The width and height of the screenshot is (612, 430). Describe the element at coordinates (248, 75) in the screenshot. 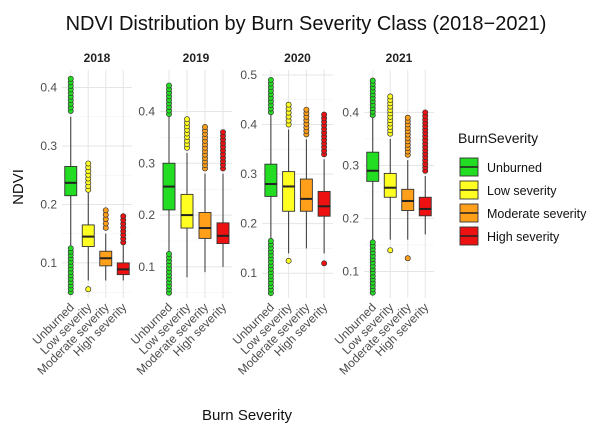

I see `y-tick-label: 0.5` at that location.